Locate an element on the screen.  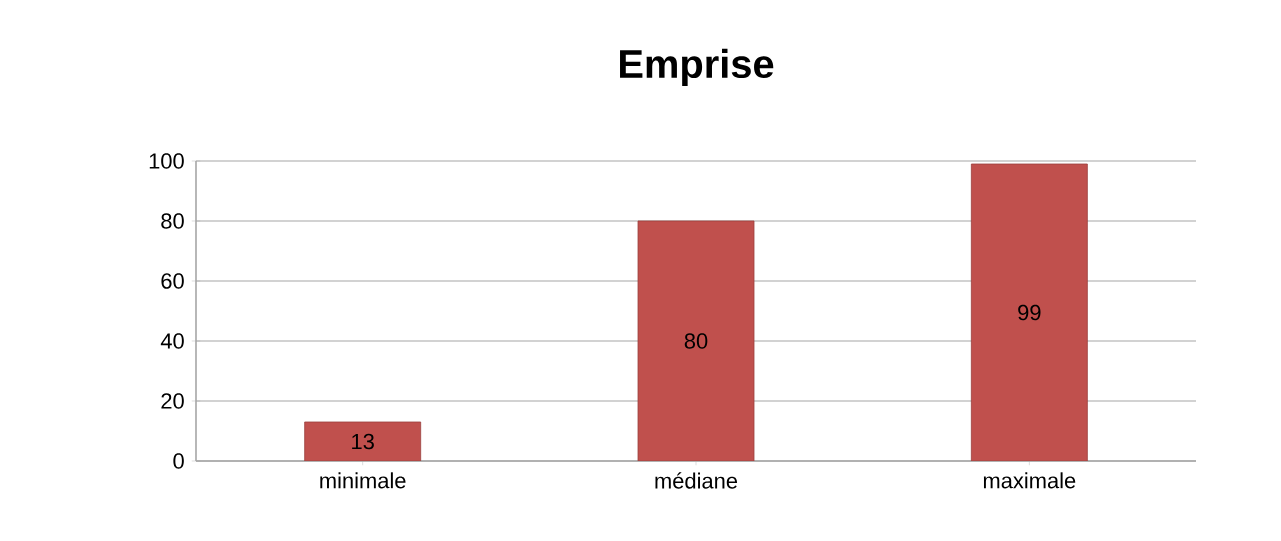
y-tick-label: 40 is located at coordinates (172, 341).